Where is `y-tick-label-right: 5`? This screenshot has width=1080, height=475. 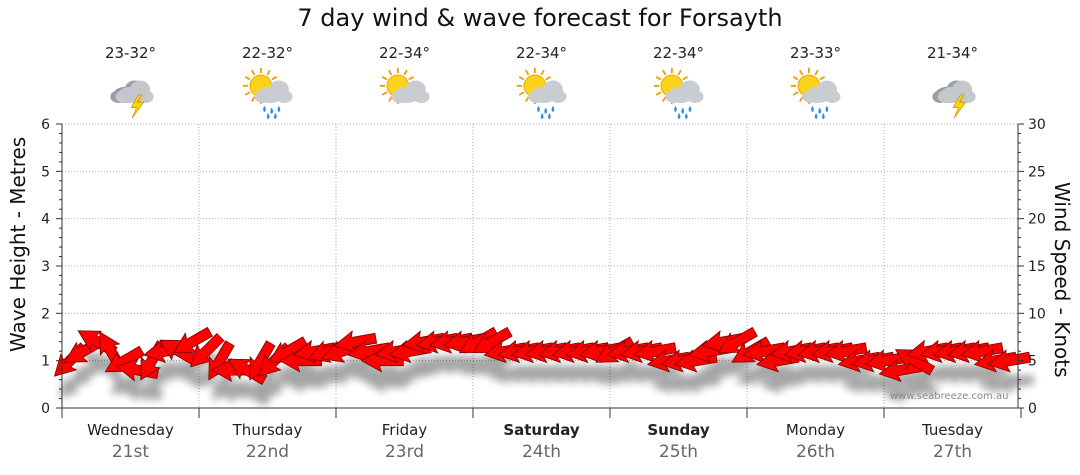
y-tick-label-right: 5 is located at coordinates (1032, 362).